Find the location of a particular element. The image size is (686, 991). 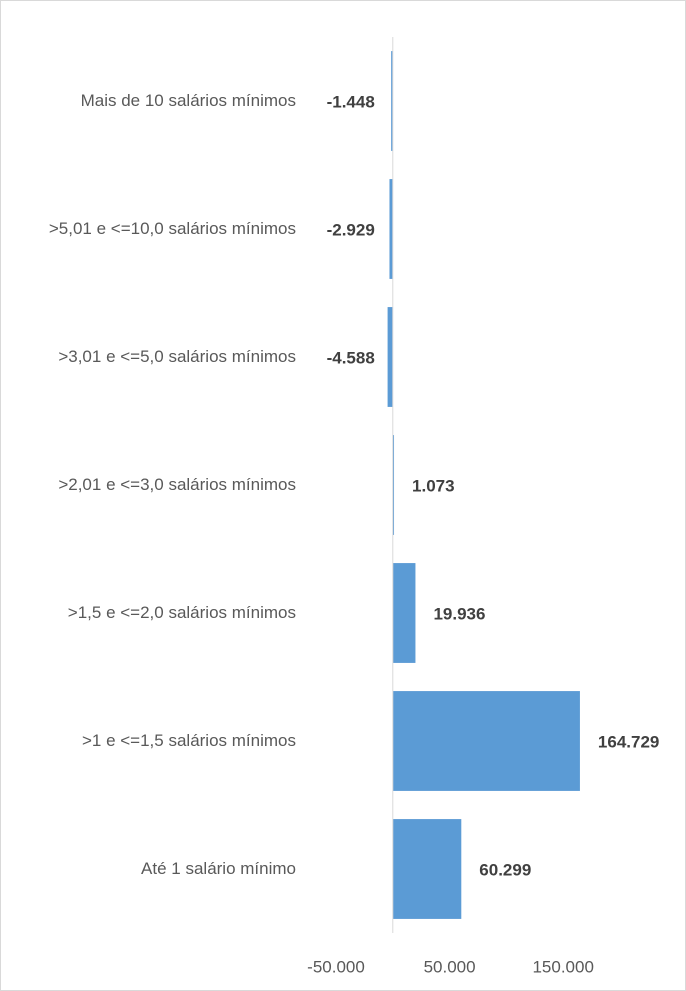

y-tick-label: >3,01 e <=5,0 salários mínimos is located at coordinates (177, 356).